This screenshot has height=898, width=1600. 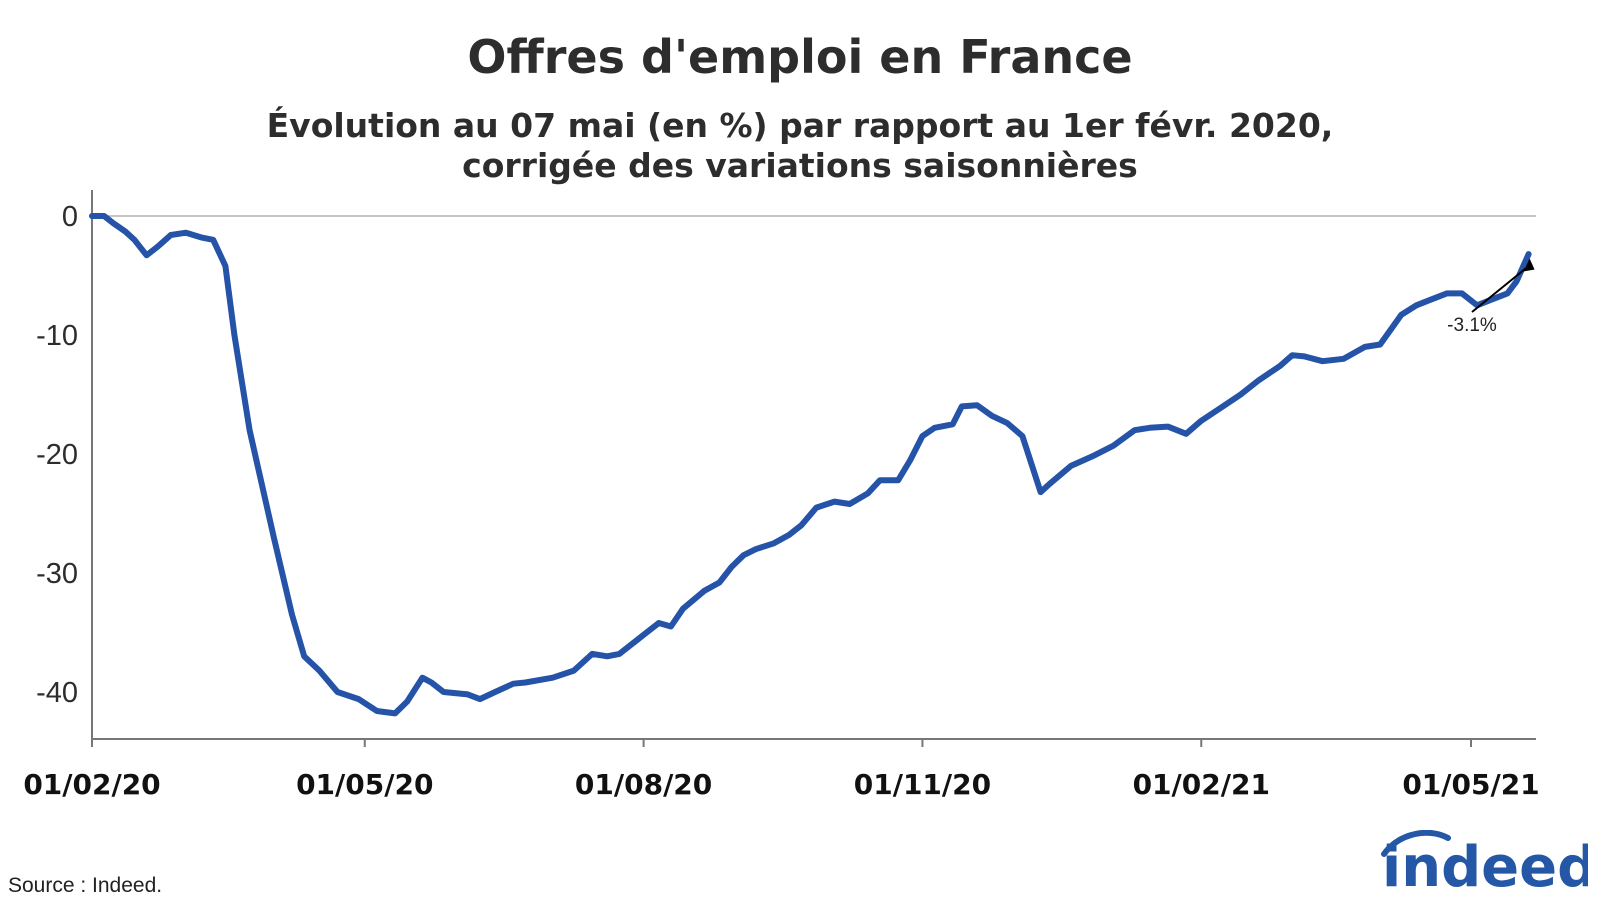 I want to click on chart-subtitle-line-2: corrigée des variations saisonnières, so click(x=800, y=165).